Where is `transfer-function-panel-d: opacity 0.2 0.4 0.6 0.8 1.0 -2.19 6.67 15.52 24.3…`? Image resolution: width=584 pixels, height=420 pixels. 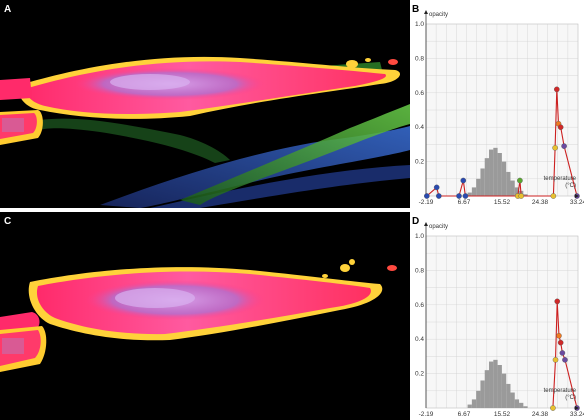 transfer-function-panel-d: opacity 0.2 0.4 0.6 0.8 1.0 -2.19 6.67 15.52 24.3… is located at coordinates (497, 316).